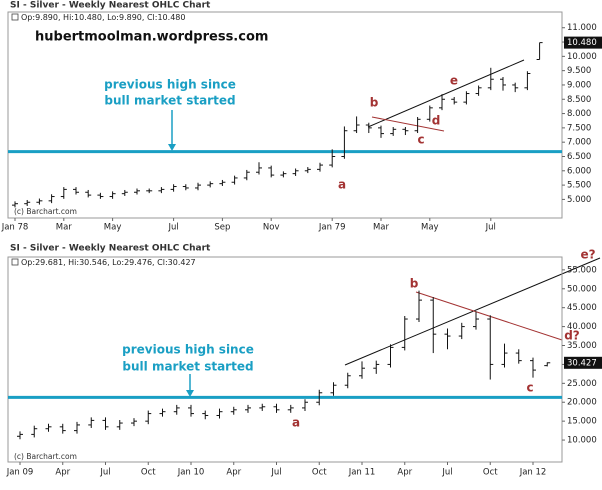 The image size is (602, 490). Describe the element at coordinates (436, 121) in the screenshot. I see `annotation: d` at that location.